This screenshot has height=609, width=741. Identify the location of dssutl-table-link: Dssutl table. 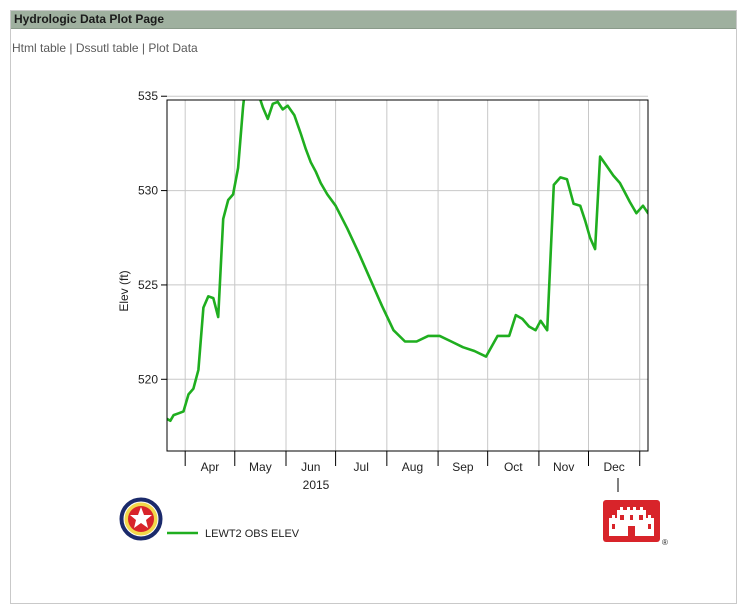
(107, 48).